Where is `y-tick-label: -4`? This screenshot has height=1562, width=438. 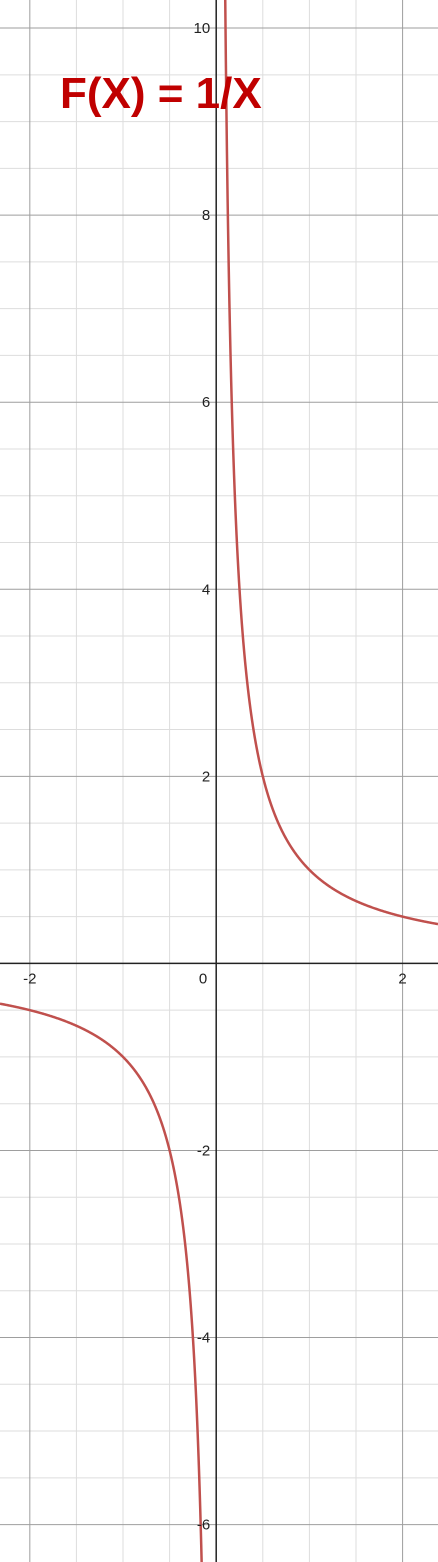
y-tick-label: -4 is located at coordinates (203, 1338).